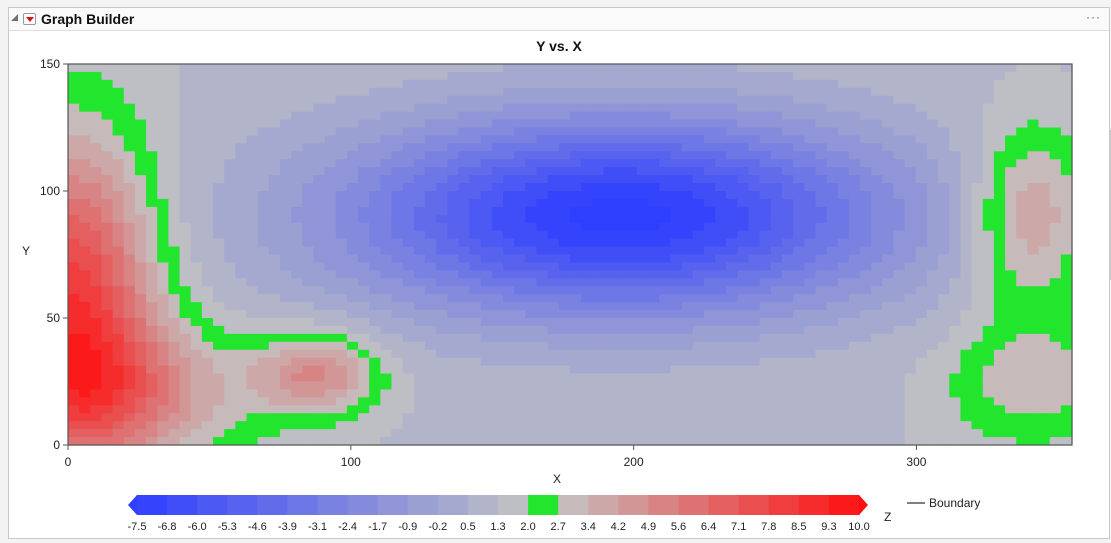  I want to click on red-triangle-menu-icon, so click(29, 19).